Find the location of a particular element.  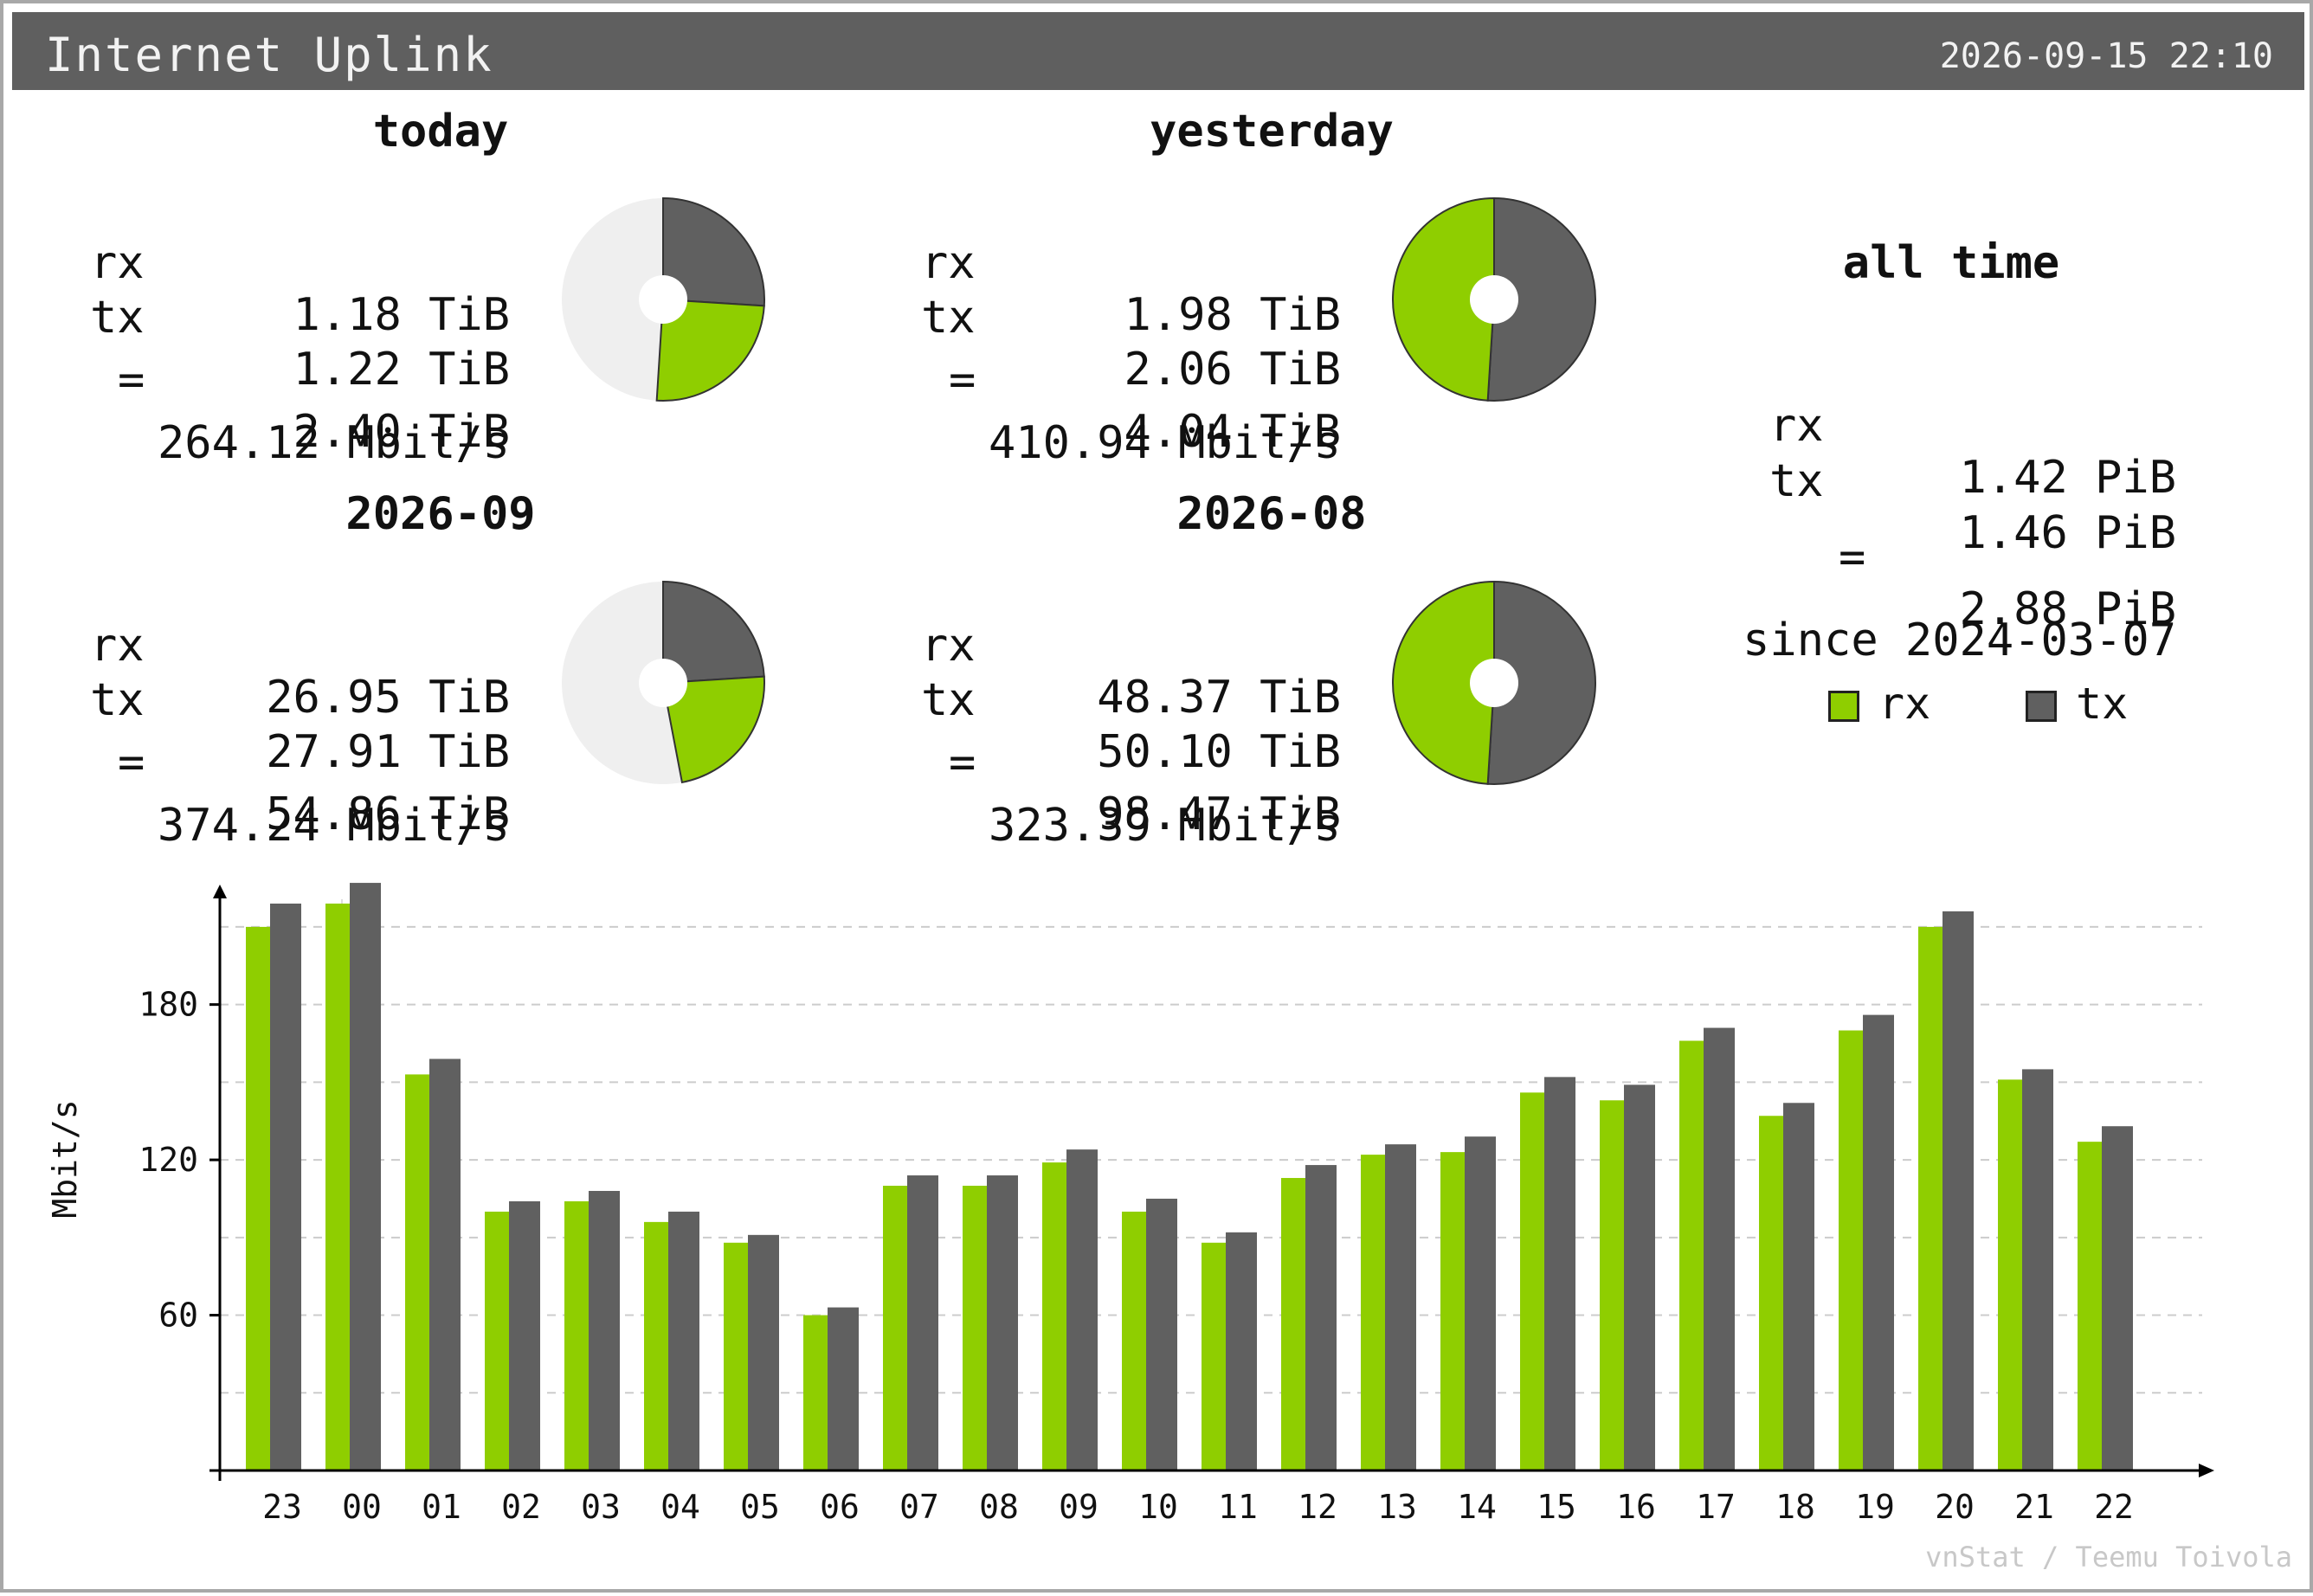

month-previous-rate-value: 323.39 Mbit/s is located at coordinates (1165, 826).